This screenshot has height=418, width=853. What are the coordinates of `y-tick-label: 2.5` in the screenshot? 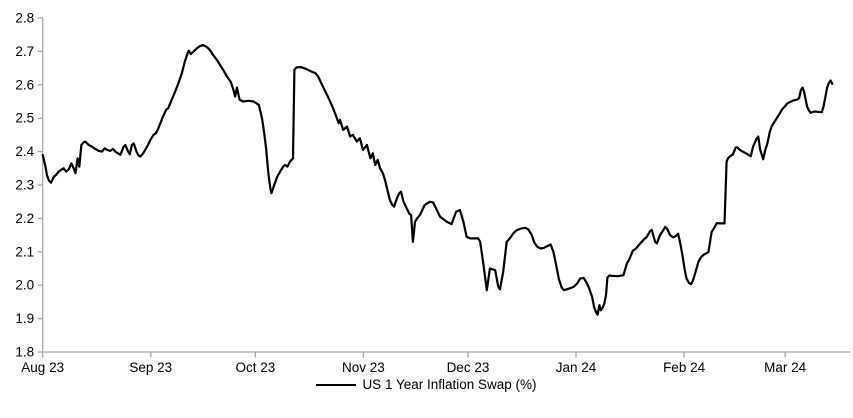 It's located at (24, 118).